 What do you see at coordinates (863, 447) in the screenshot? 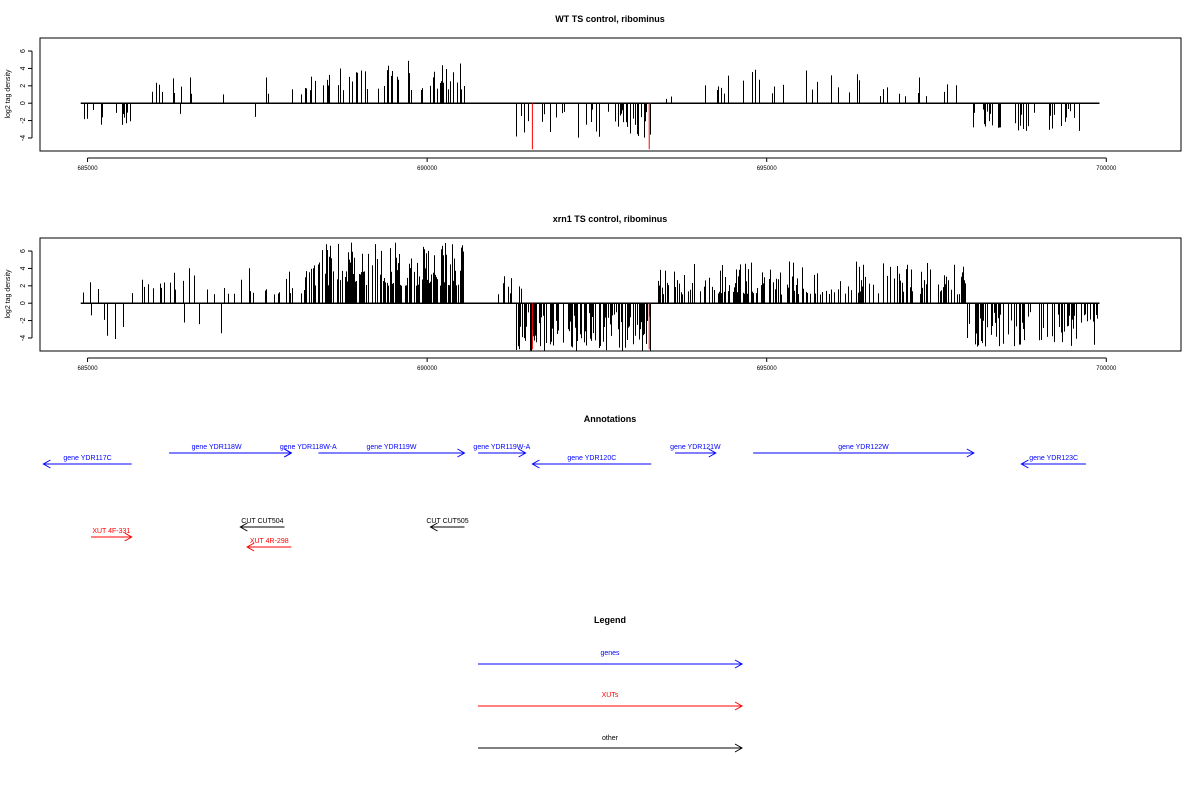
I see `feature-label: gene YDR122W` at bounding box center [863, 447].